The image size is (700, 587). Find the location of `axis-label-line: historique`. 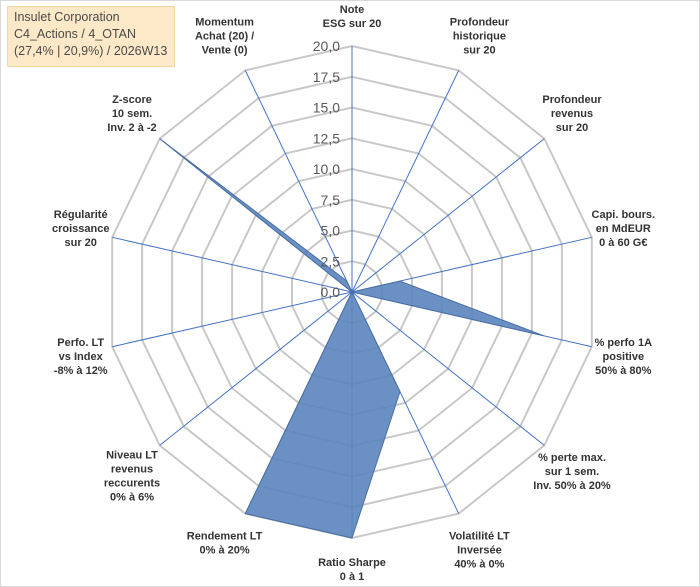

axis-label-line: historique is located at coordinates (479, 36).